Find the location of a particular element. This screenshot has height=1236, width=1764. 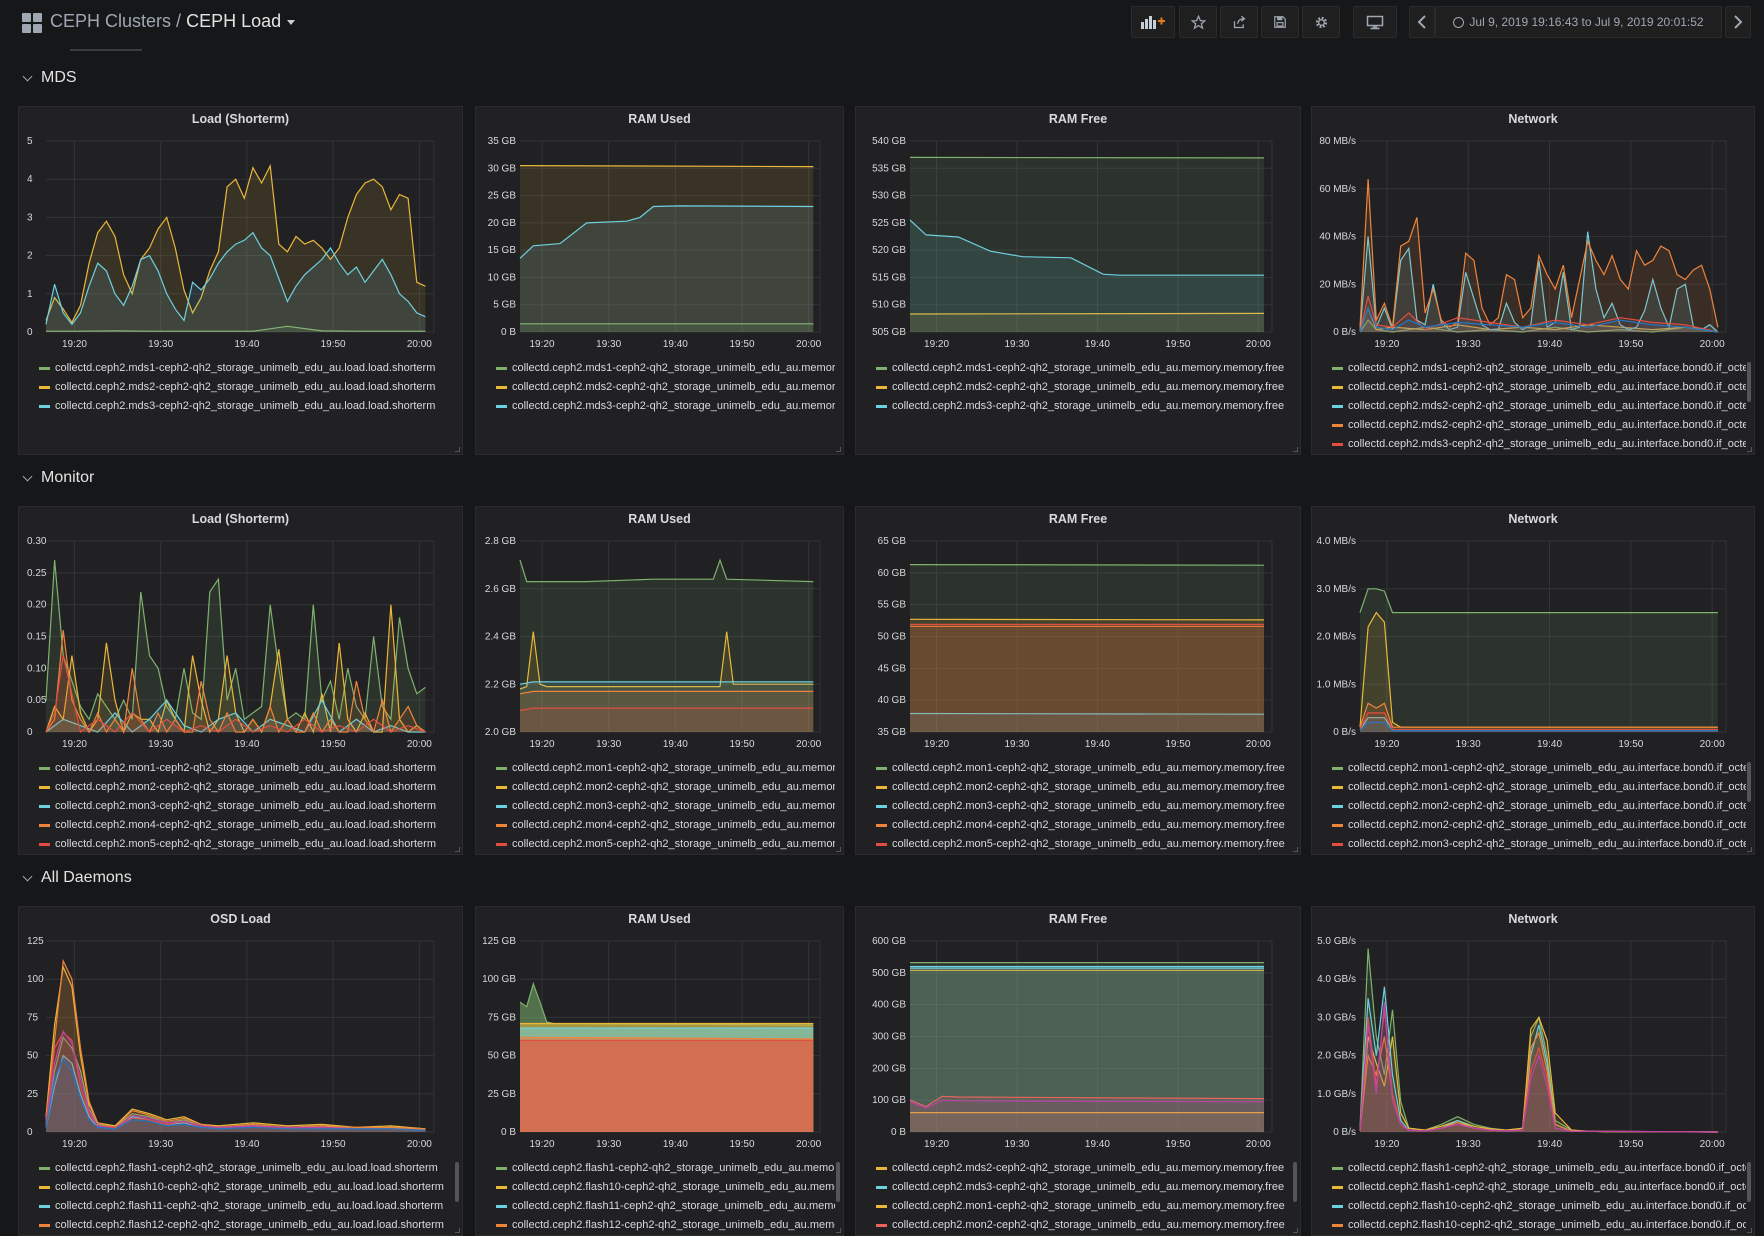

chart-plot: 0 1 2 3 4 5 19:20 19:30 19:40 19:50 20:00 is located at coordinates (241, 231).